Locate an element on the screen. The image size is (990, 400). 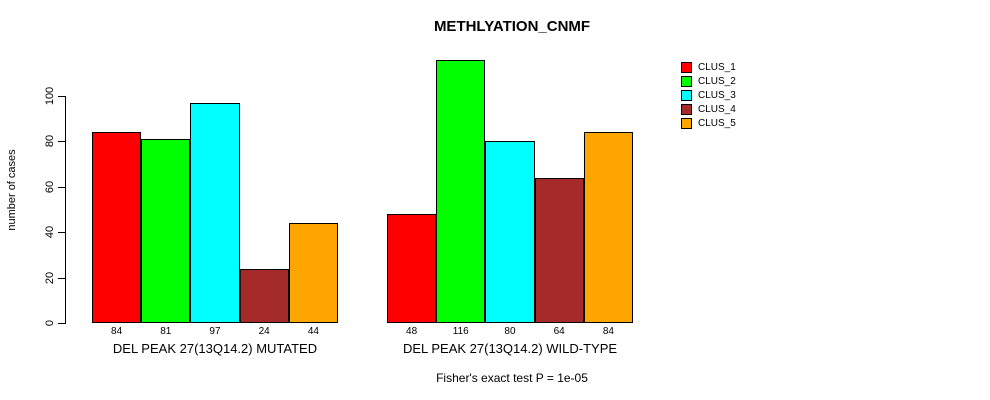
footer-annotation: Fisher's exact test P = 1e-05 is located at coordinates (512, 378).